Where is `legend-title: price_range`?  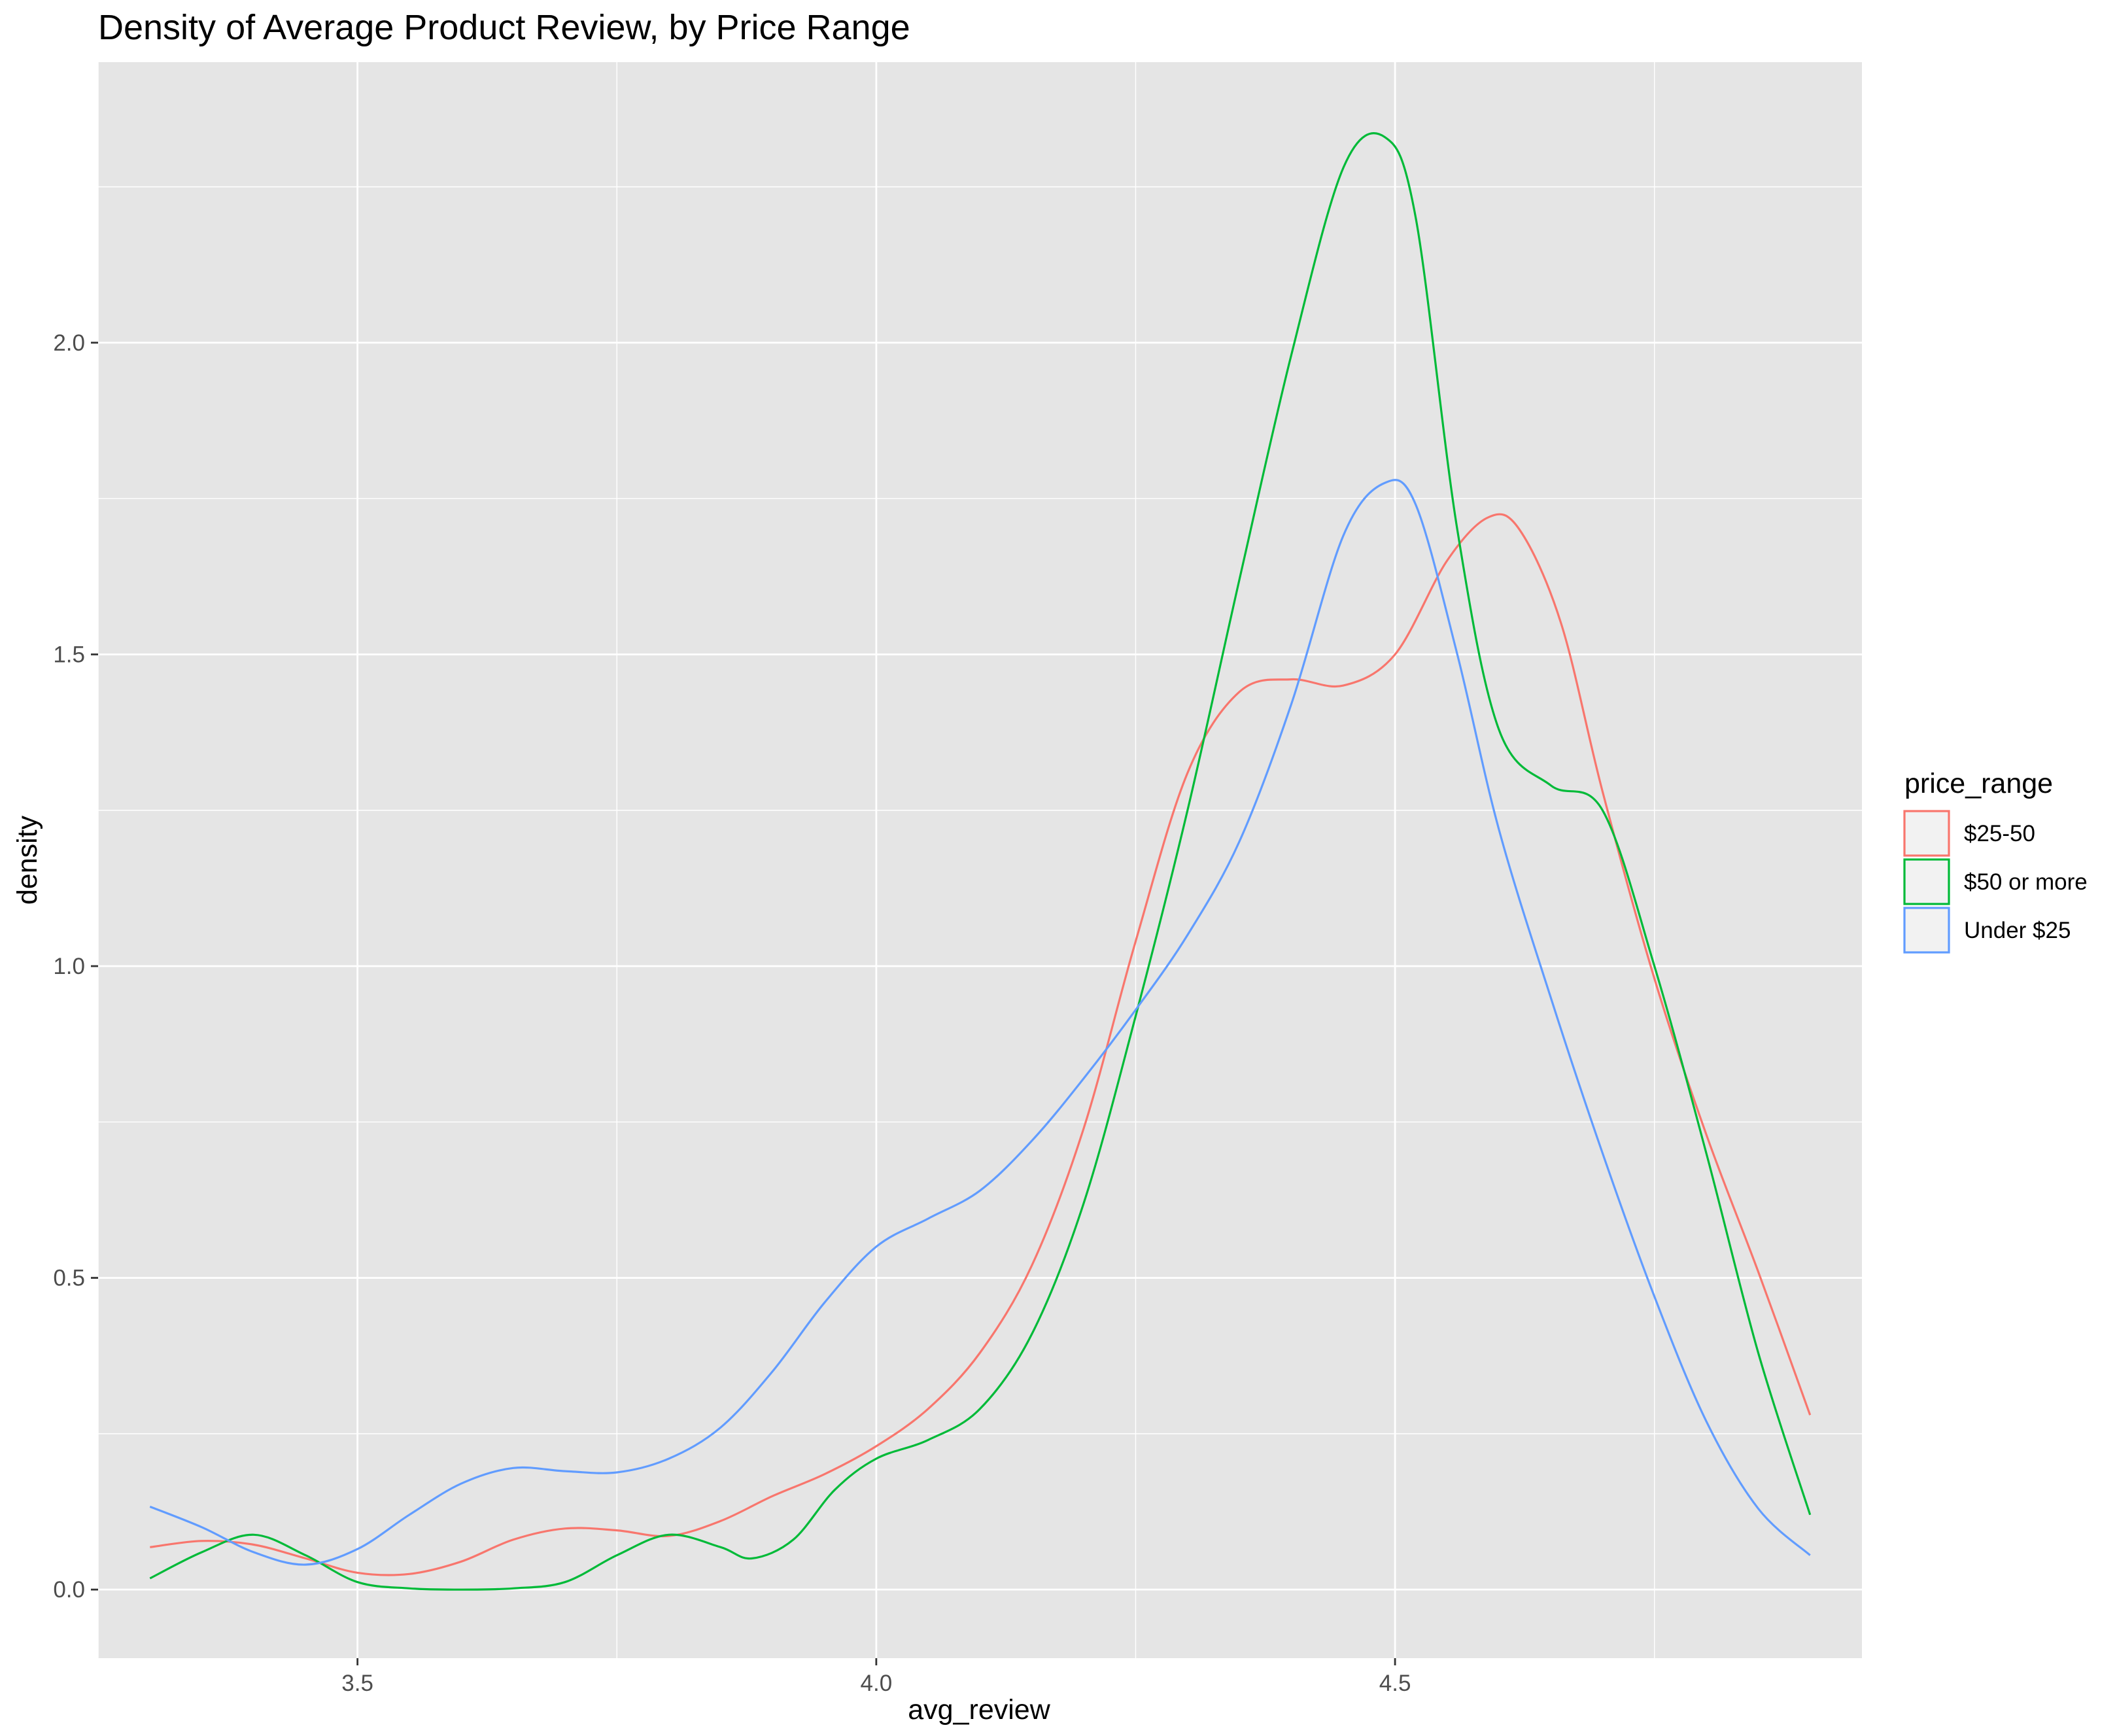 legend-title: price_range is located at coordinates (1978, 784).